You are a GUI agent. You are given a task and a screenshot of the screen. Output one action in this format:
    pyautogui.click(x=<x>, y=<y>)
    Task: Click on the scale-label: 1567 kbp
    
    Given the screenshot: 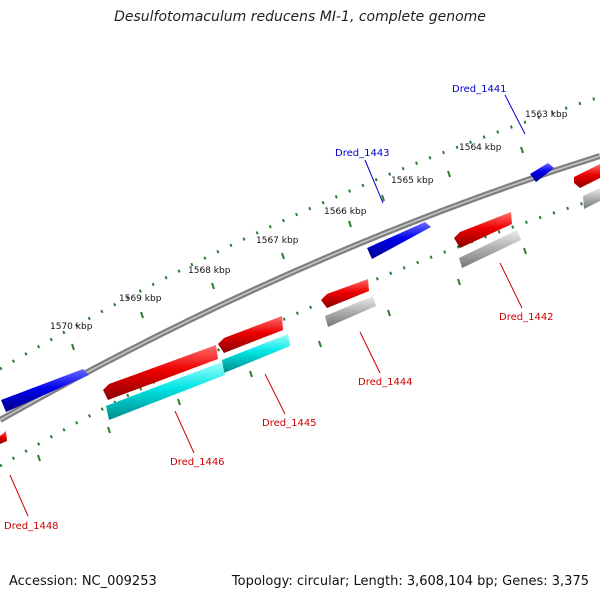 What is the action you would take?
    pyautogui.click(x=277, y=241)
    